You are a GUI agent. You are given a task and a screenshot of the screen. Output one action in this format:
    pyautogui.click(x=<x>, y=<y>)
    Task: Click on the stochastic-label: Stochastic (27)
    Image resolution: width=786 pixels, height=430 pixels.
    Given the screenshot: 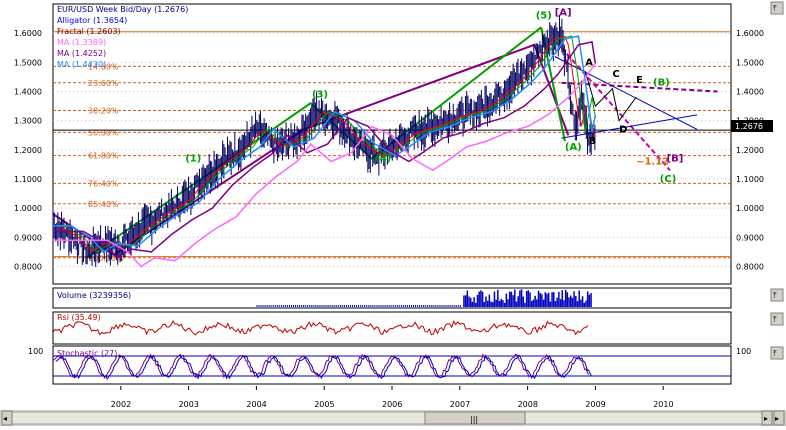 What is the action you would take?
    pyautogui.click(x=87, y=353)
    